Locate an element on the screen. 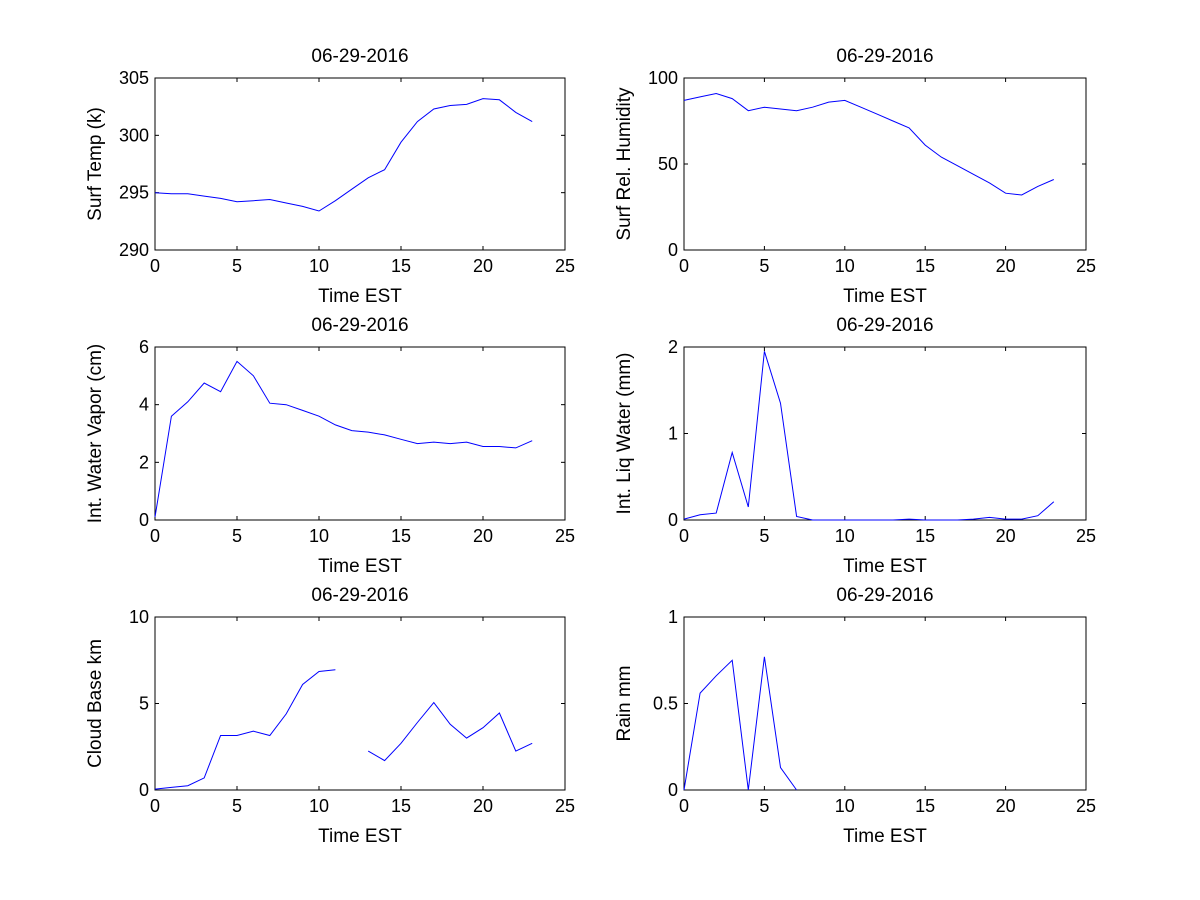 This screenshot has height=900, width=1200. y-tick-label: 5 is located at coordinates (144, 704).